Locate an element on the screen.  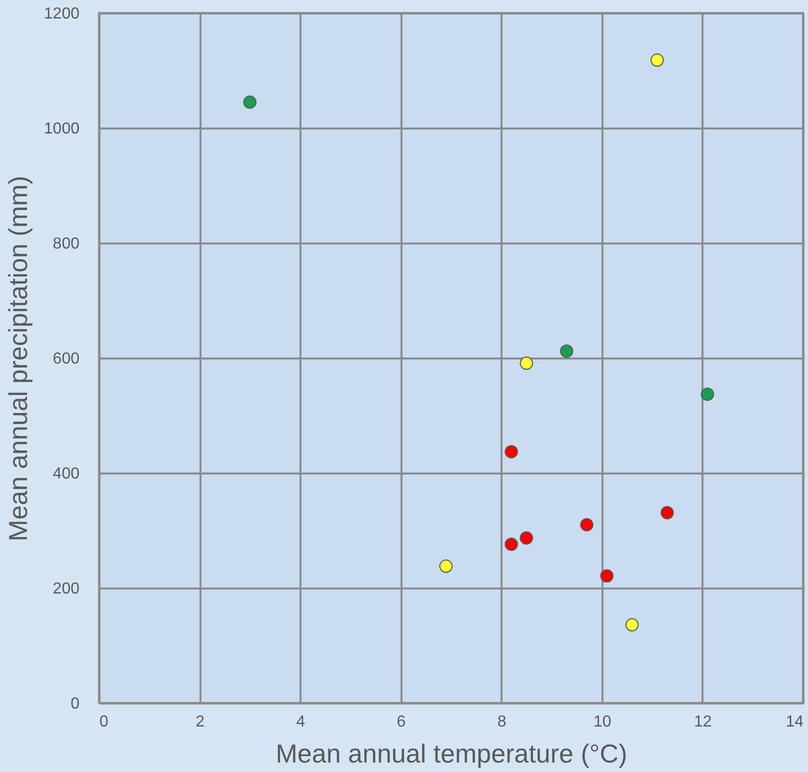
y-axis-title: Mean annual precipitation (mm) is located at coordinates (17, 359).